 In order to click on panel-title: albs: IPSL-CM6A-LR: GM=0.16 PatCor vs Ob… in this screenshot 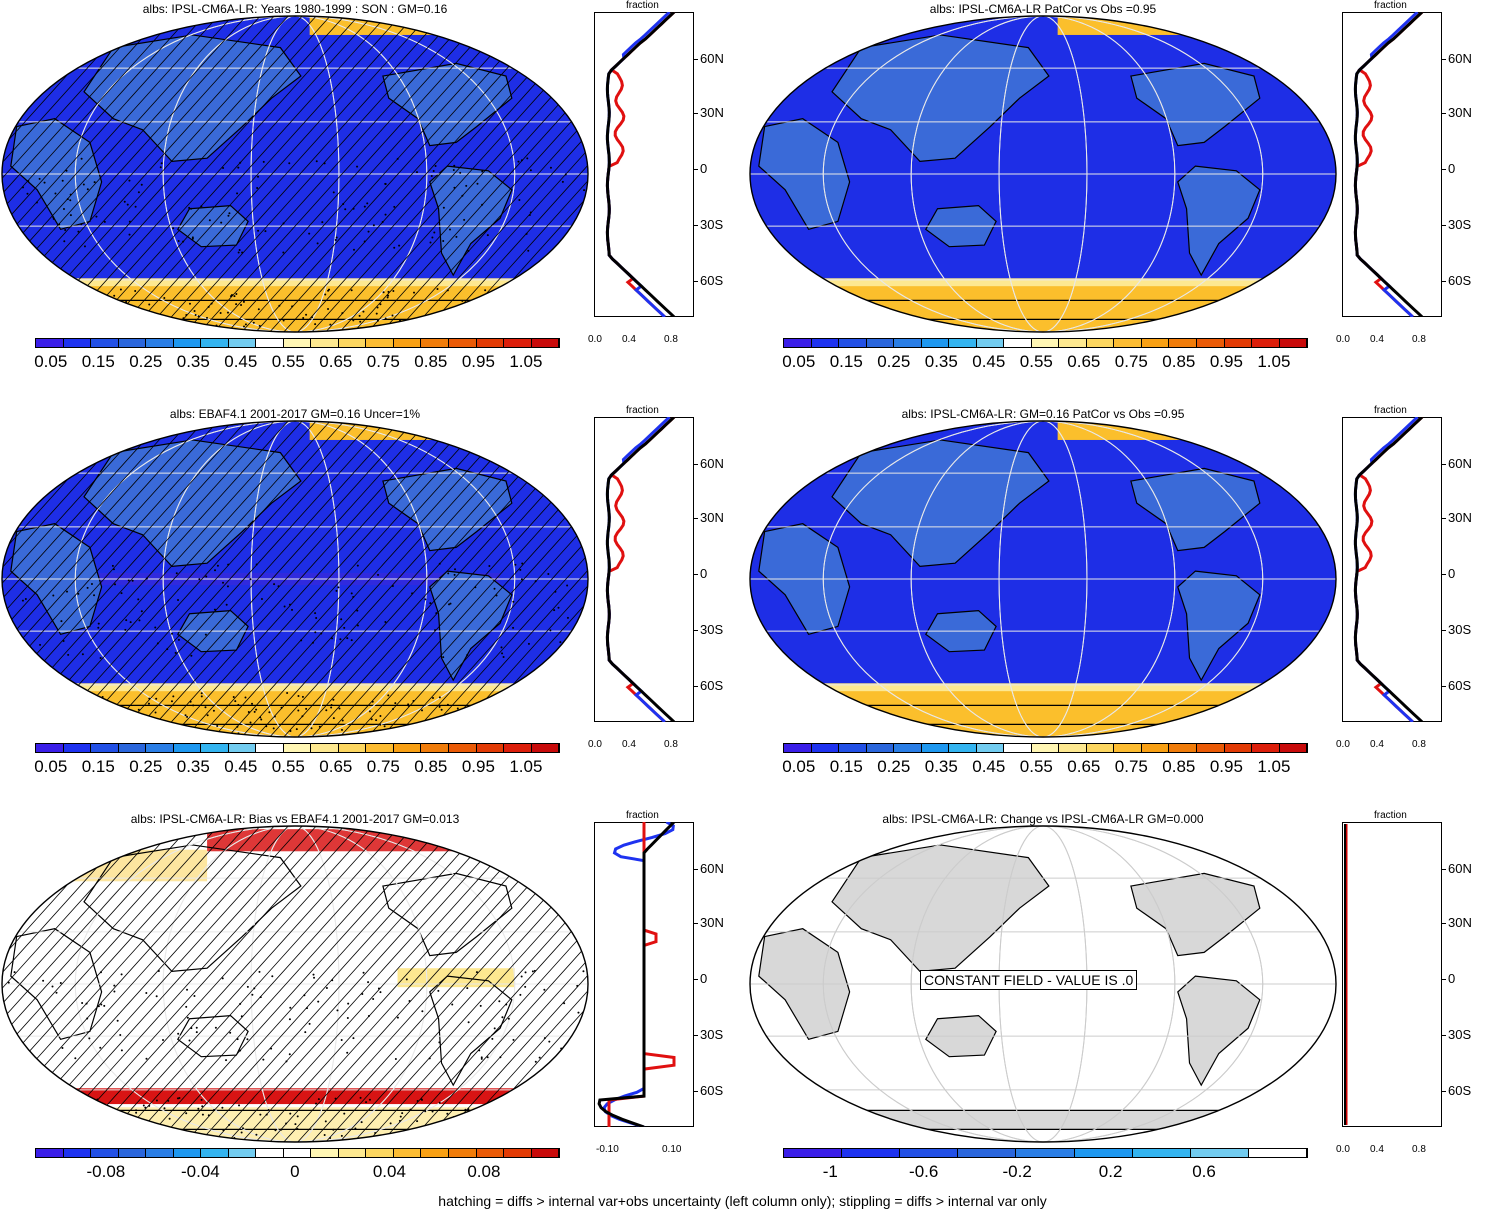, I will do `click(1043, 414)`.